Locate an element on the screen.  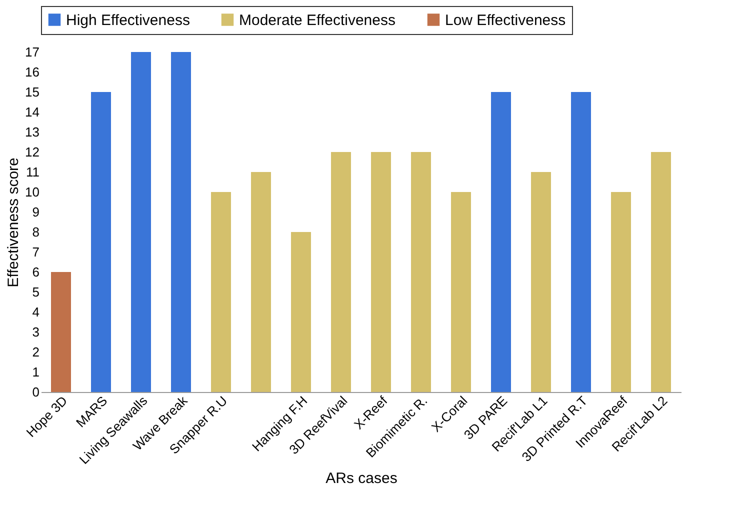
y-tick-label: 10 is located at coordinates (32, 192).